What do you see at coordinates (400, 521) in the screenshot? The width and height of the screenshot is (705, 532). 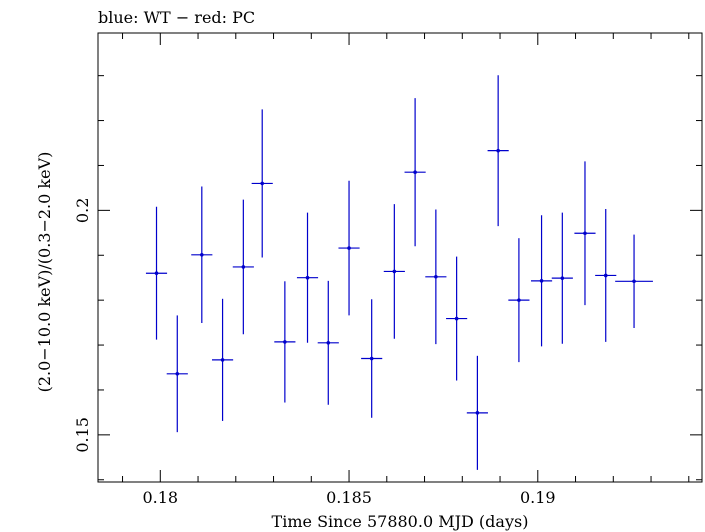 I see `x-axis-label: Time Since 57880.0 MJD (days)` at bounding box center [400, 521].